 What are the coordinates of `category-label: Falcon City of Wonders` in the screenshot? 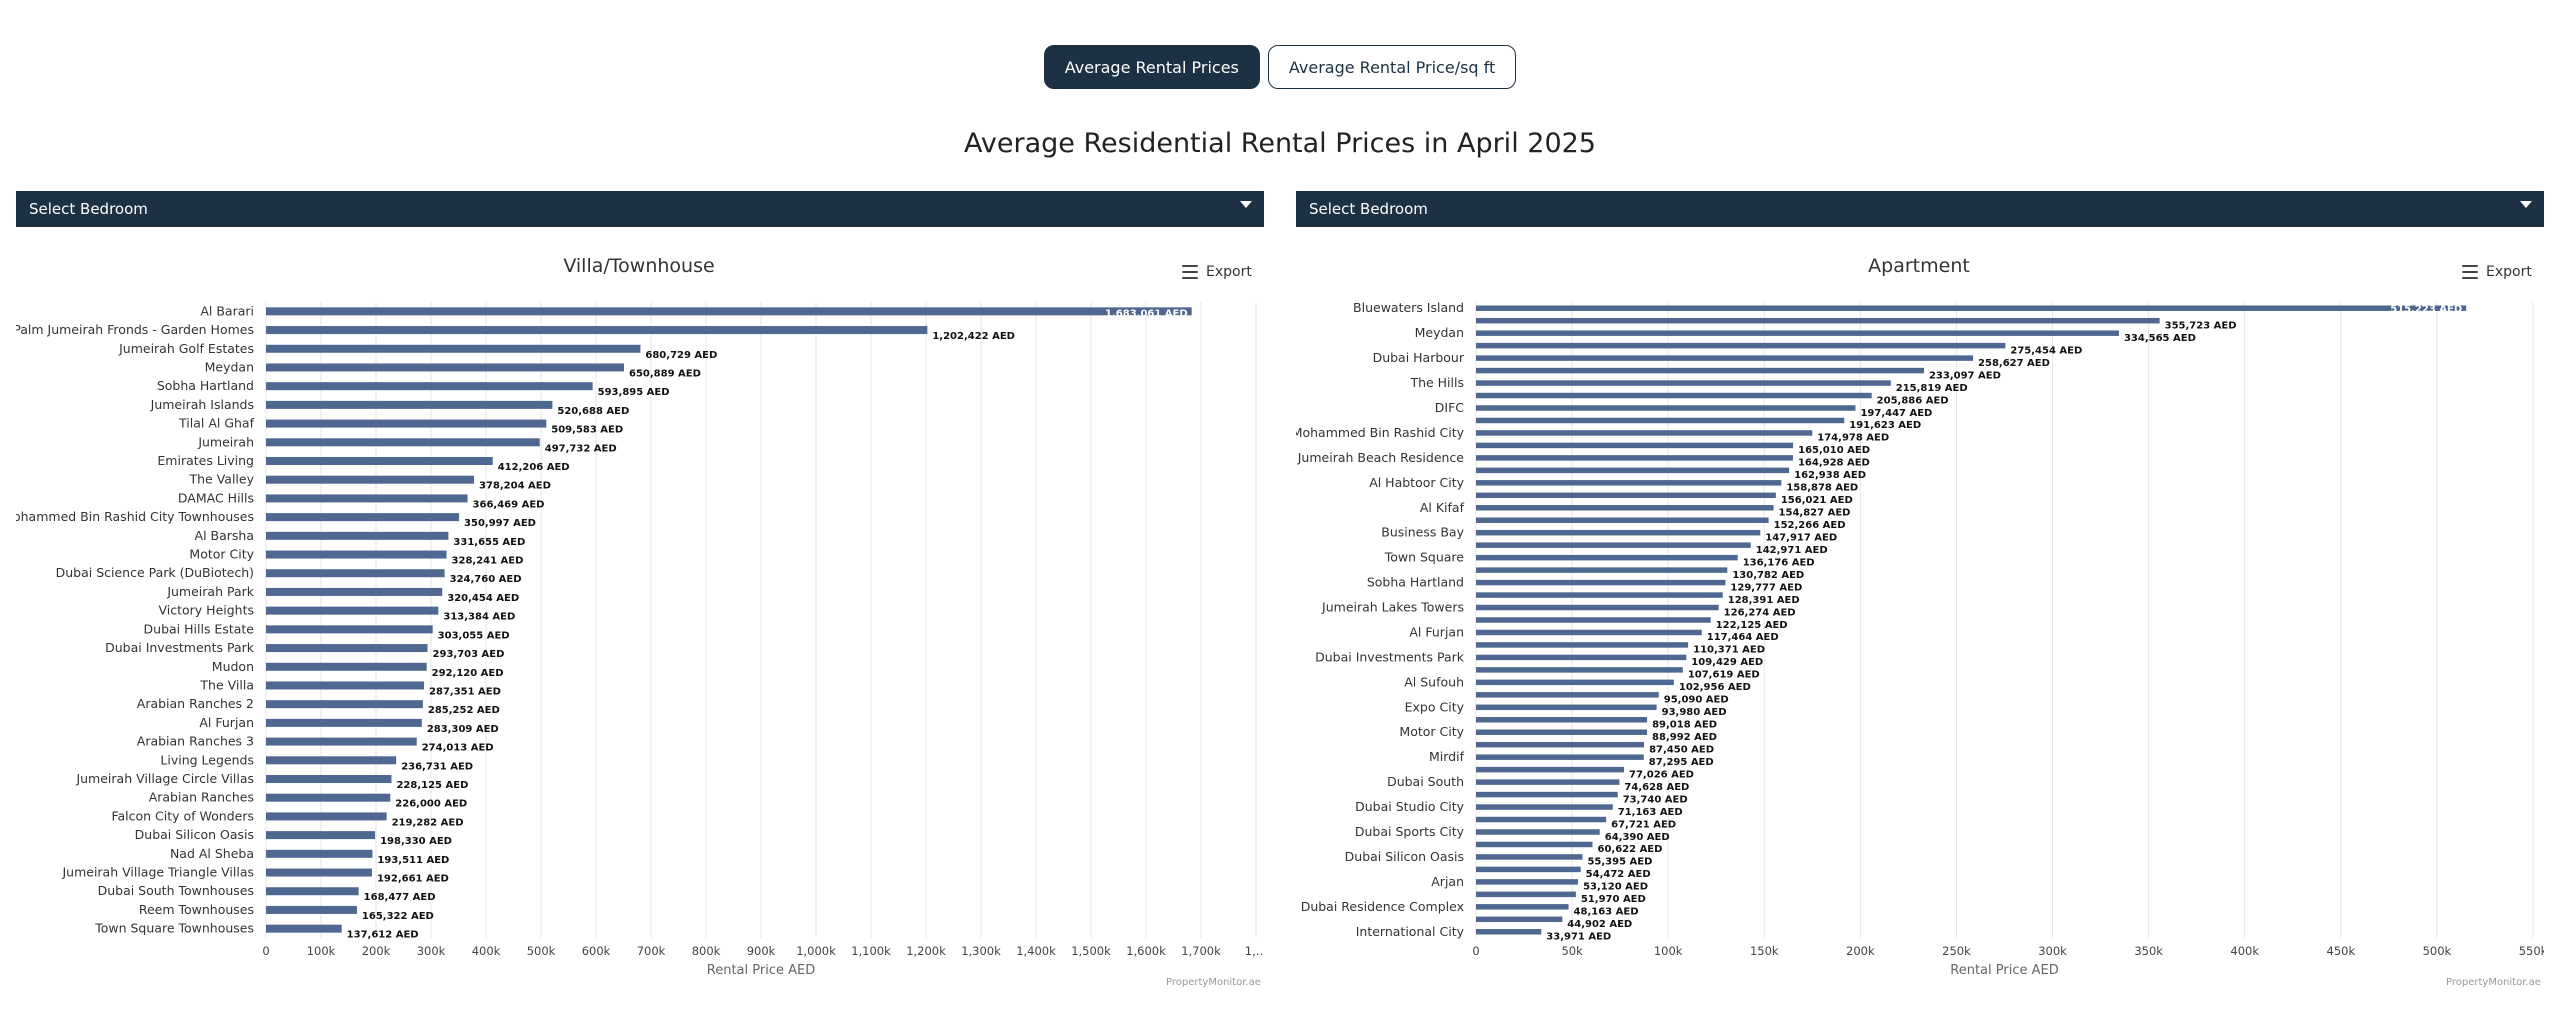 It's located at (182, 815).